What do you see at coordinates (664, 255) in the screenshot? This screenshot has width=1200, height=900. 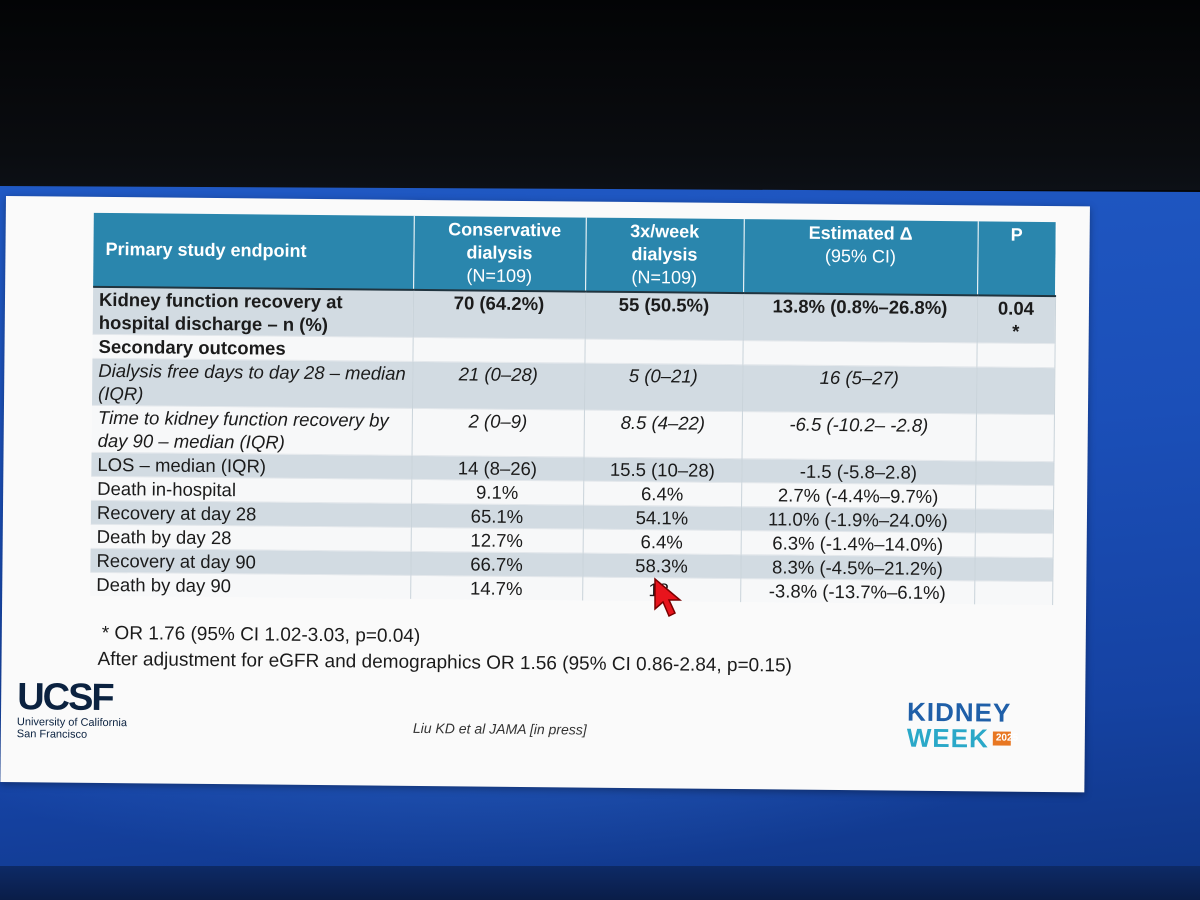 I see `column-header-weekly: 3x/week dialysis (N=109)` at bounding box center [664, 255].